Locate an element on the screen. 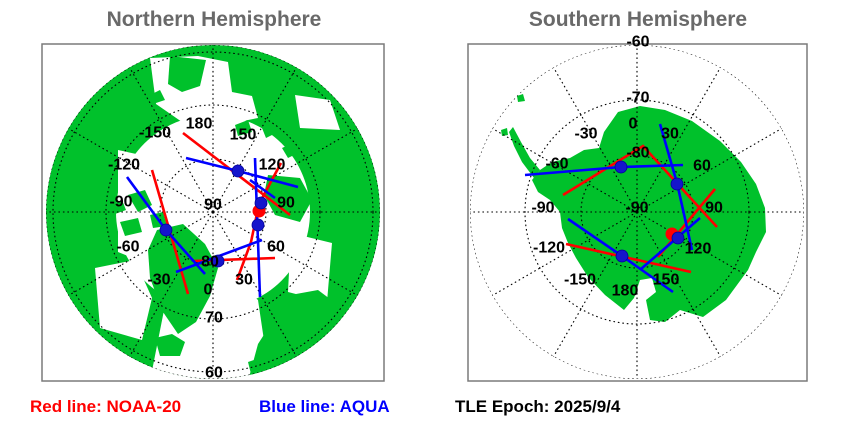 The image size is (850, 425). latitude-label: 90 is located at coordinates (213, 205).